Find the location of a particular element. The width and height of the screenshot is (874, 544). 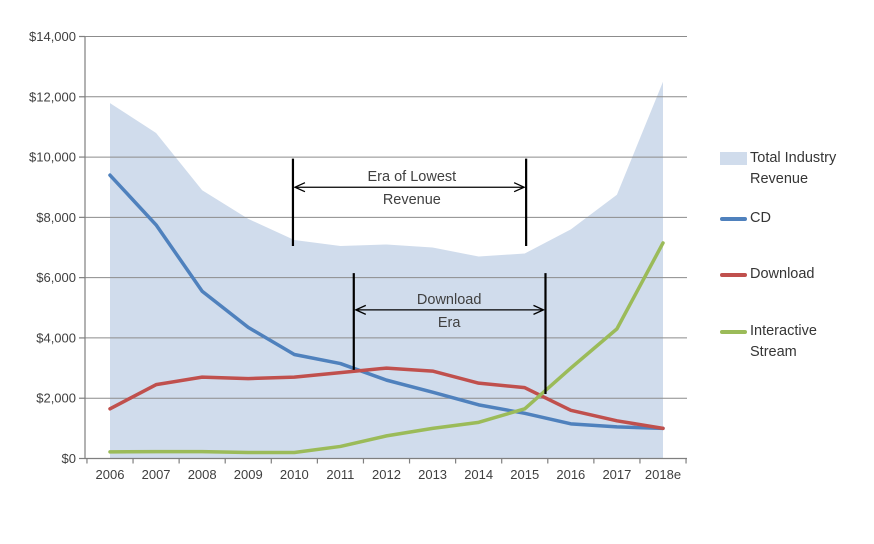

annotation-text: Era is located at coordinates (450, 323).